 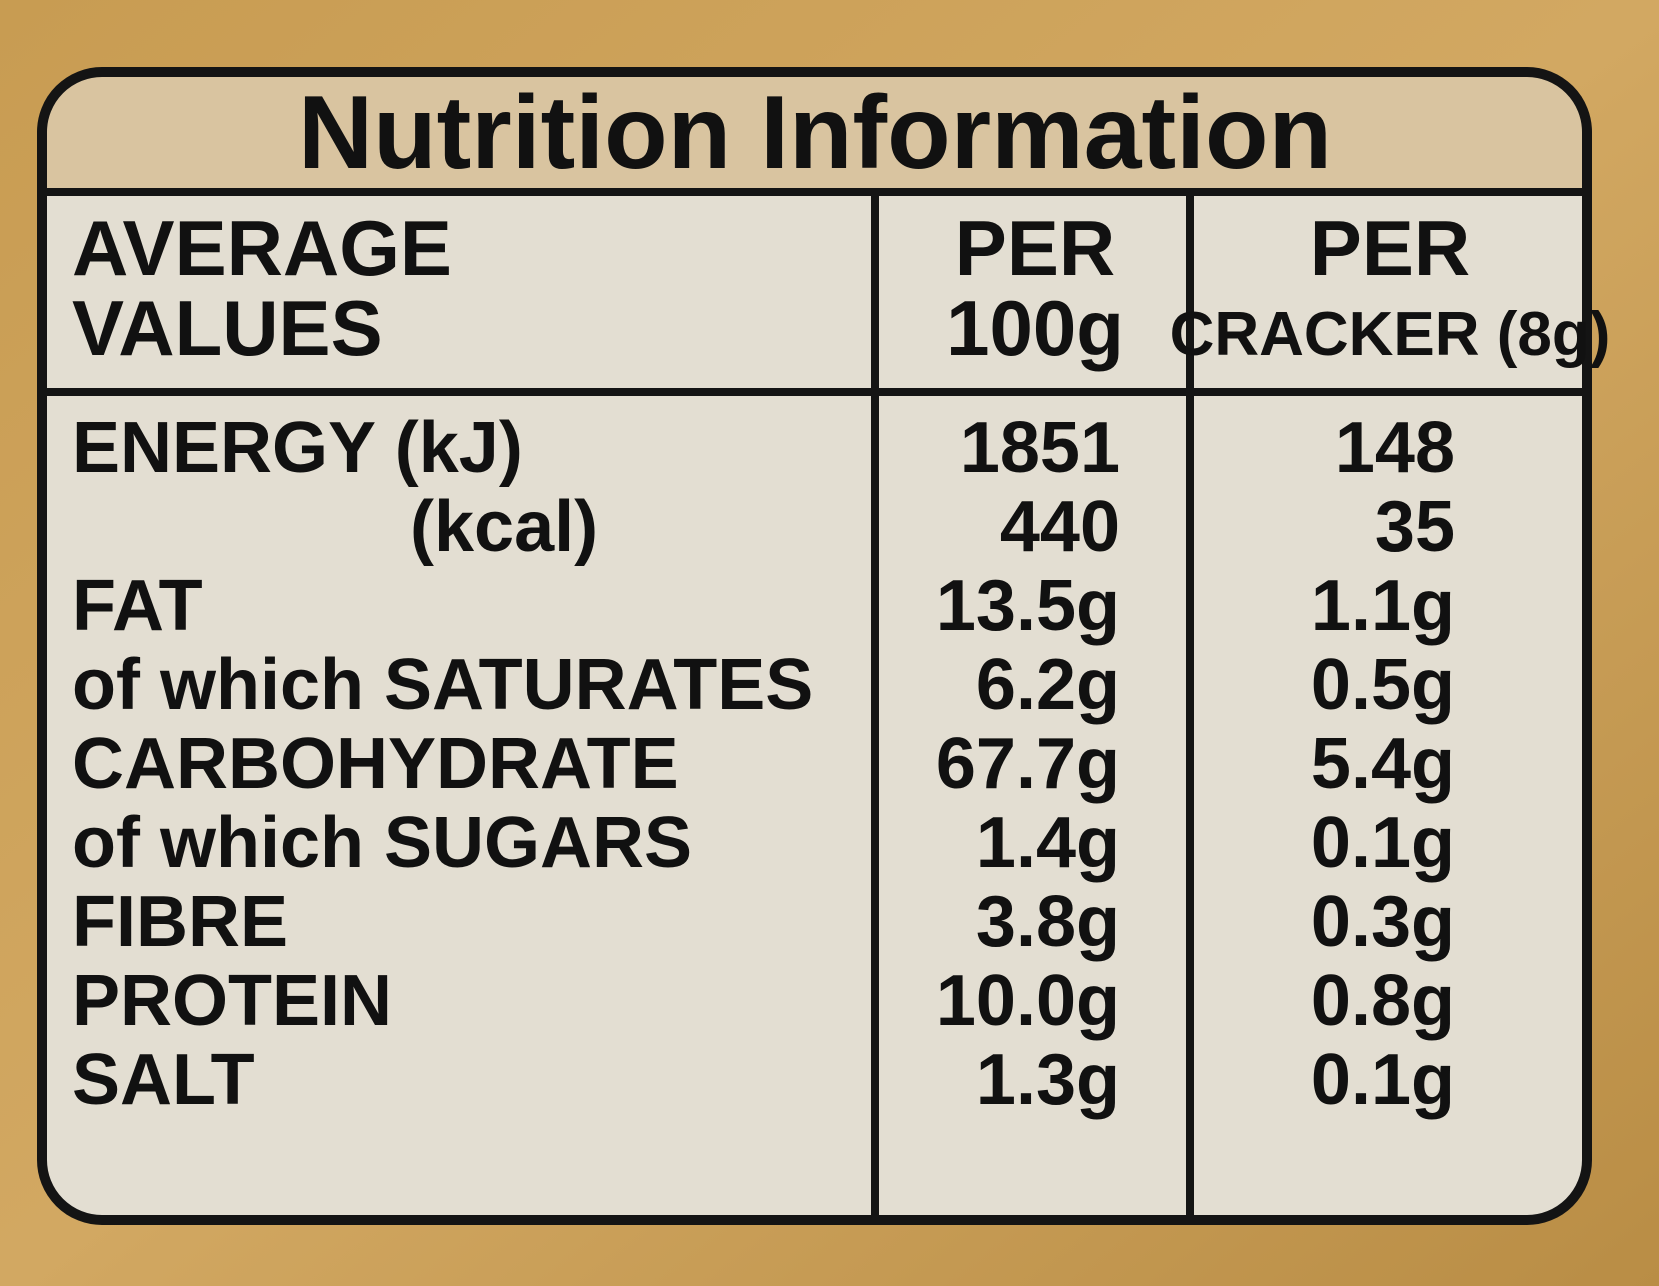 What do you see at coordinates (1048, 1080) in the screenshot?
I see `row-value: 1.3g` at bounding box center [1048, 1080].